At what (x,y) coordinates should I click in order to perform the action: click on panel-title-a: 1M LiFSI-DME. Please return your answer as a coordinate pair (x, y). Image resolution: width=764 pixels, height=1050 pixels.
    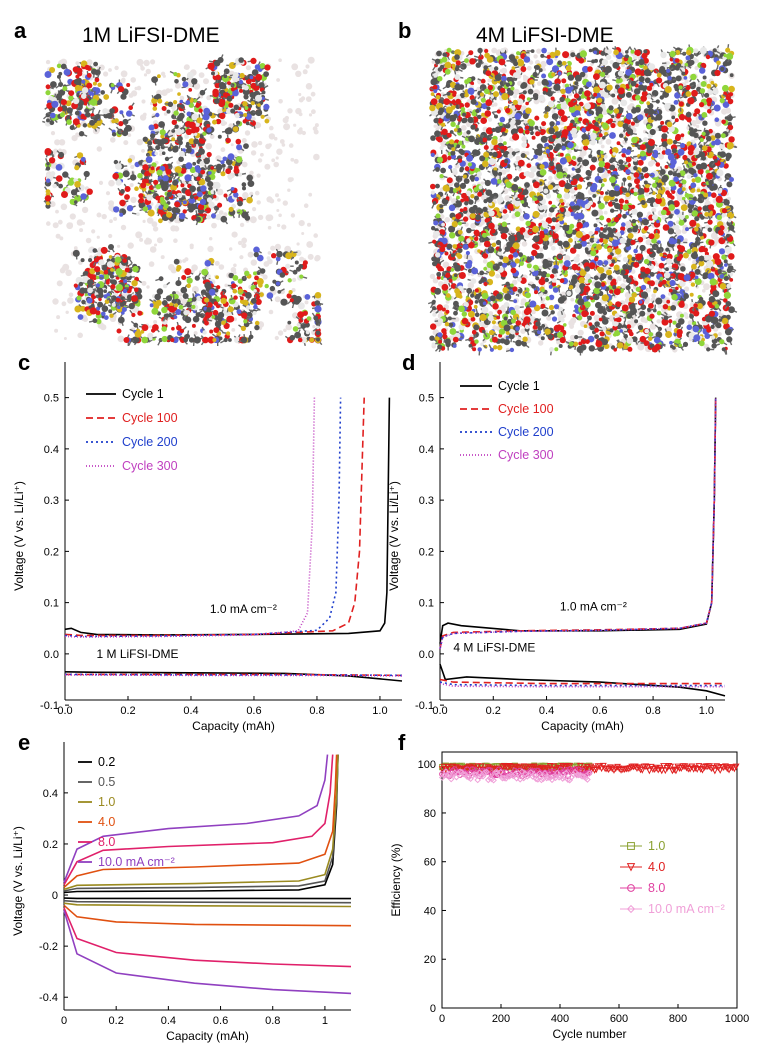
    Looking at the image, I should click on (151, 35).